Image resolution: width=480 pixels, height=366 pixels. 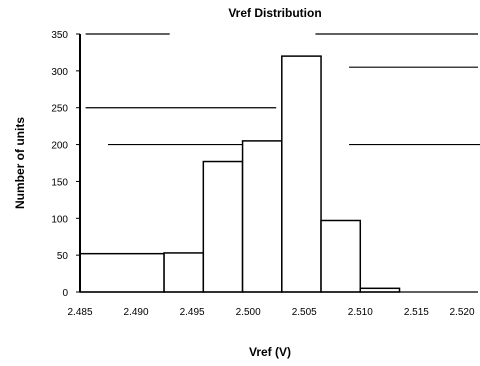 I want to click on y-tick-label-5: 250, so click(x=59, y=109).